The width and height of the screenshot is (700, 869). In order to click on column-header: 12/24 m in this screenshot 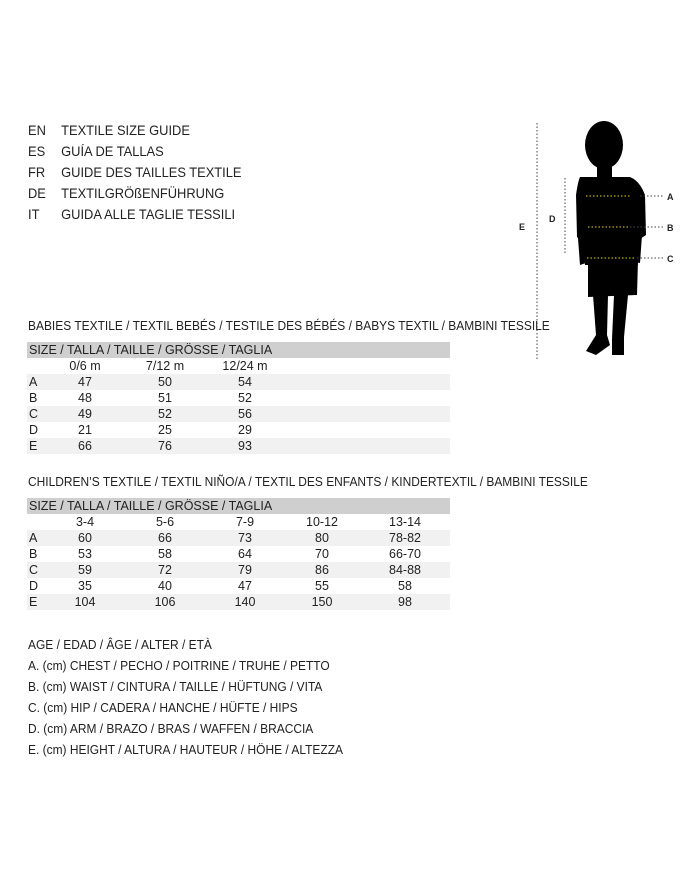, I will do `click(245, 366)`.